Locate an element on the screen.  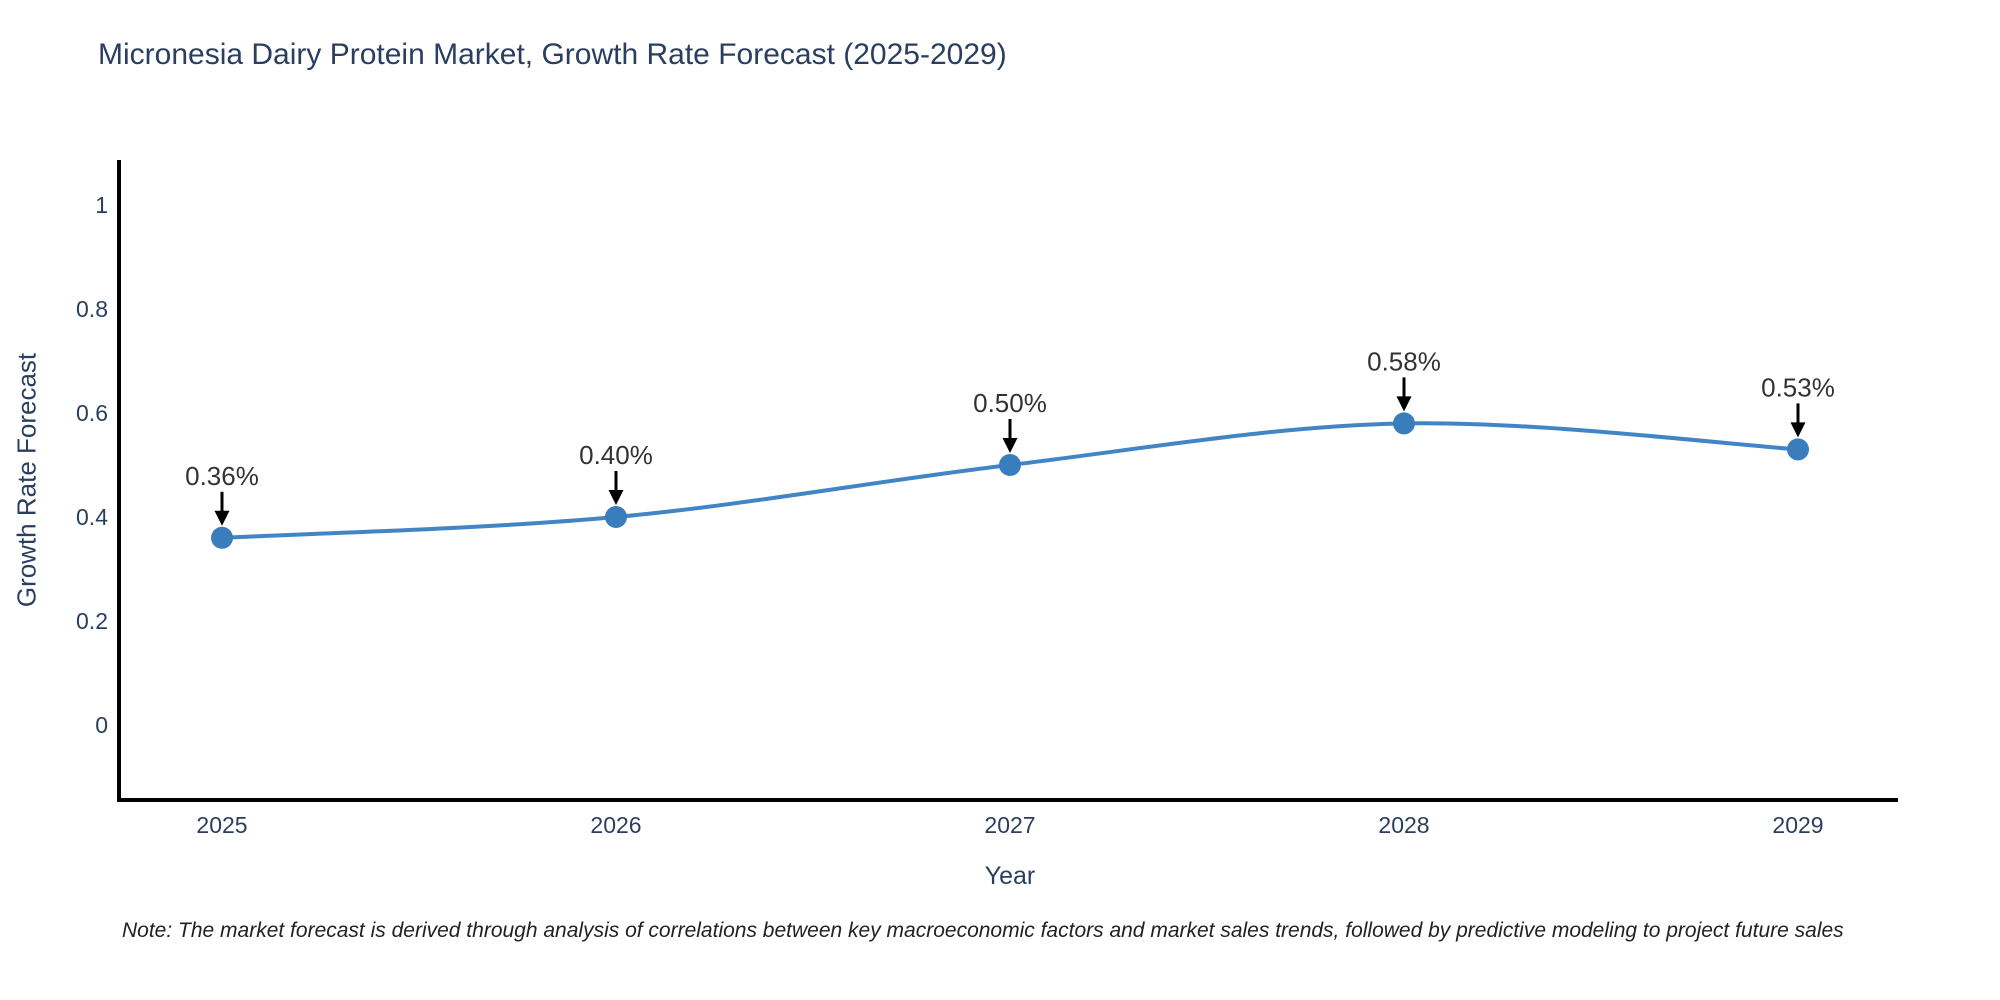
y-tick-label: 0 is located at coordinates (101, 725).